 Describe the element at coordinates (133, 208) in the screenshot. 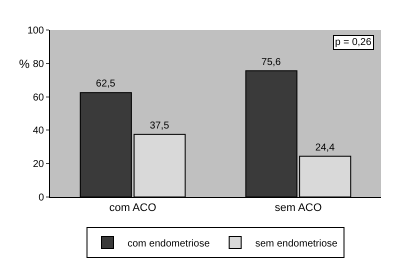

I see `x-tick-label: com ACO` at that location.